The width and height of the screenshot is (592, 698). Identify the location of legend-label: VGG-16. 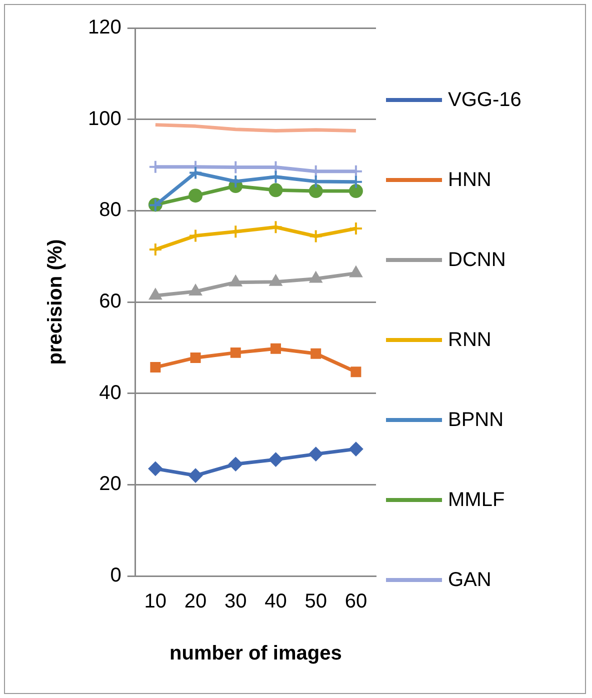
(485, 100).